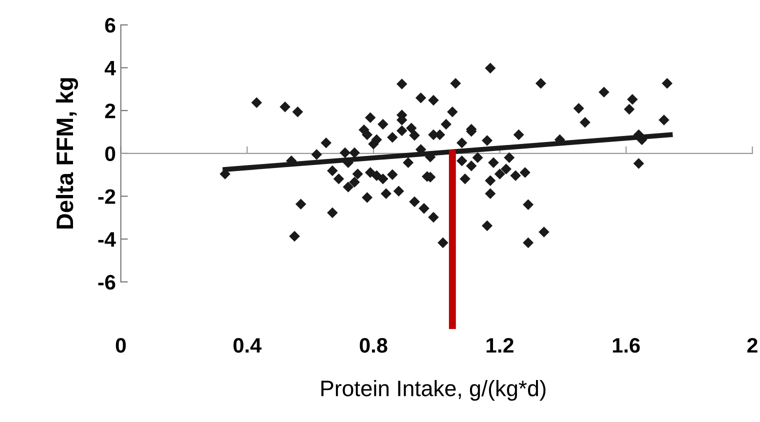  What do you see at coordinates (110, 68) in the screenshot?
I see `y-tick-label: 4` at bounding box center [110, 68].